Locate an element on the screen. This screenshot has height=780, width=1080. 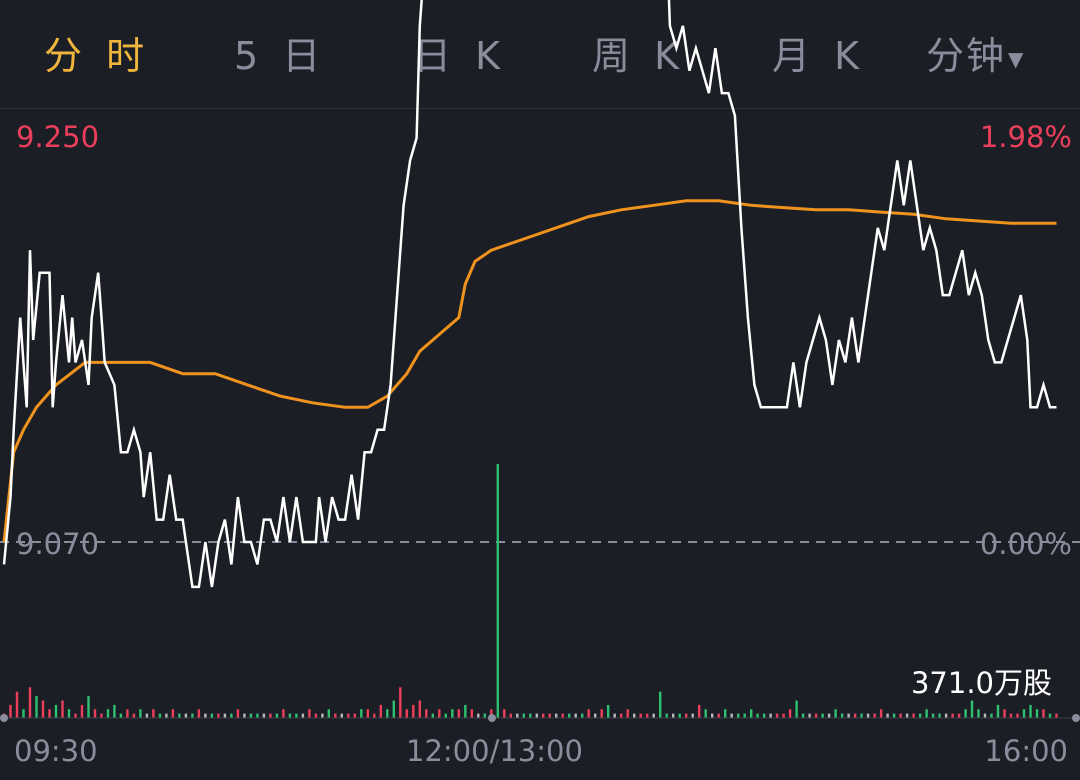
chart-period-tabs: 分 时 5 日 日 K 周 K 月 K 分钟 ▼ is located at coordinates (540, 54).